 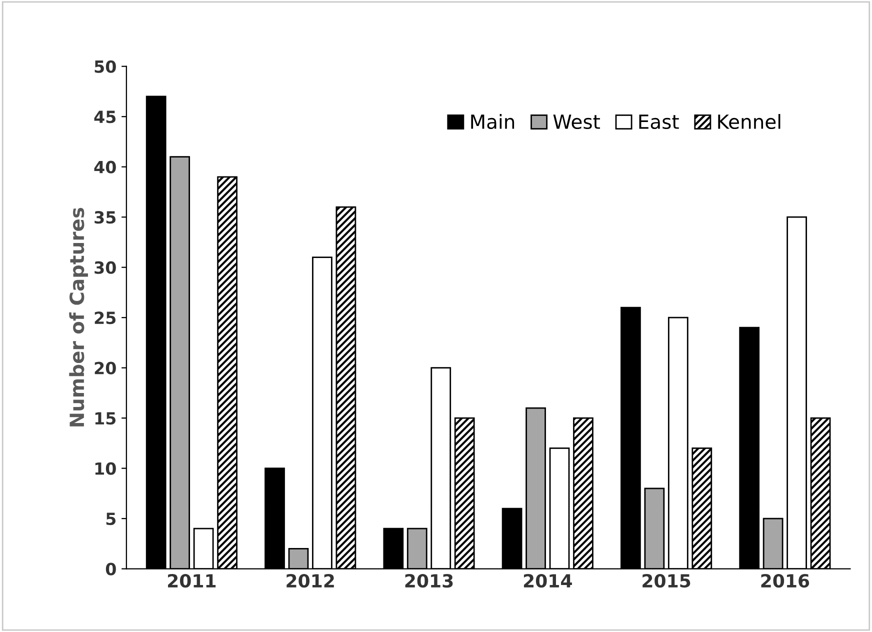 What do you see at coordinates (666, 581) in the screenshot?
I see `x-tick-label: 2015` at bounding box center [666, 581].